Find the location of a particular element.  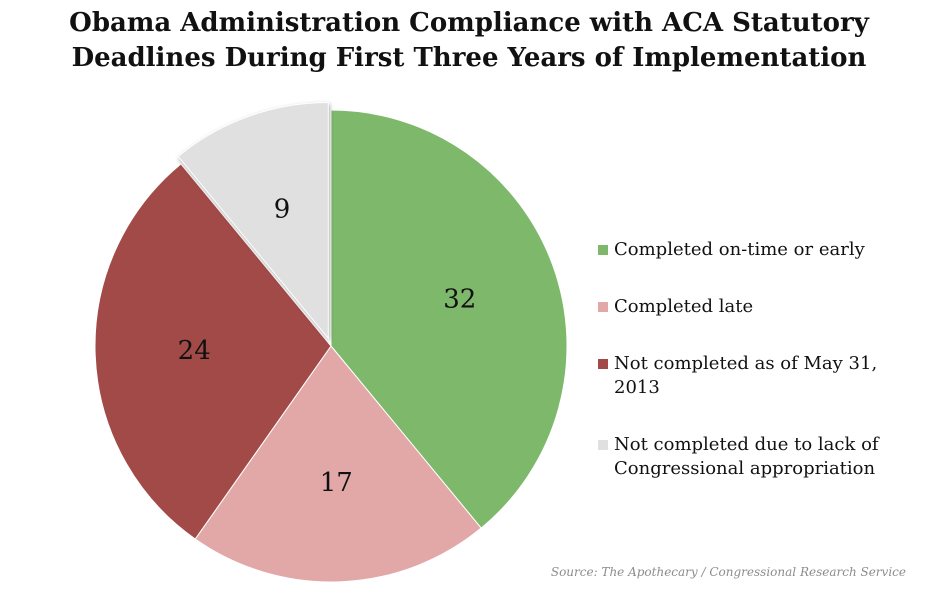

slice-lack-of-appropriation-value-label: 9 is located at coordinates (282, 210).